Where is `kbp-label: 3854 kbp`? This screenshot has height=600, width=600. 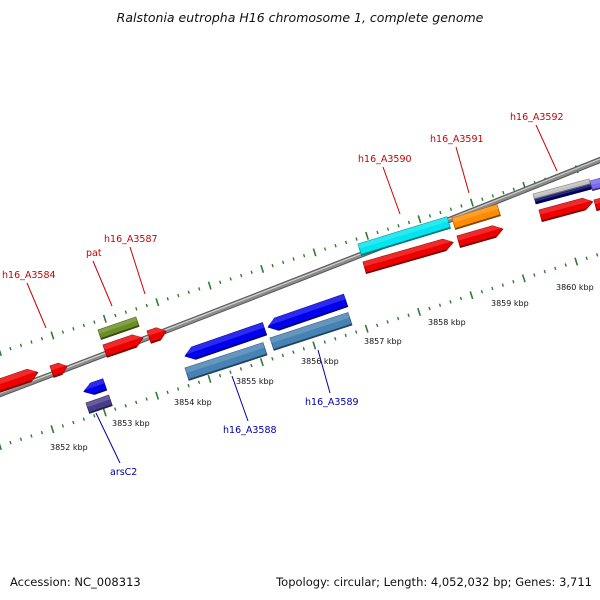
kbp-label: 3854 kbp is located at coordinates (193, 402).